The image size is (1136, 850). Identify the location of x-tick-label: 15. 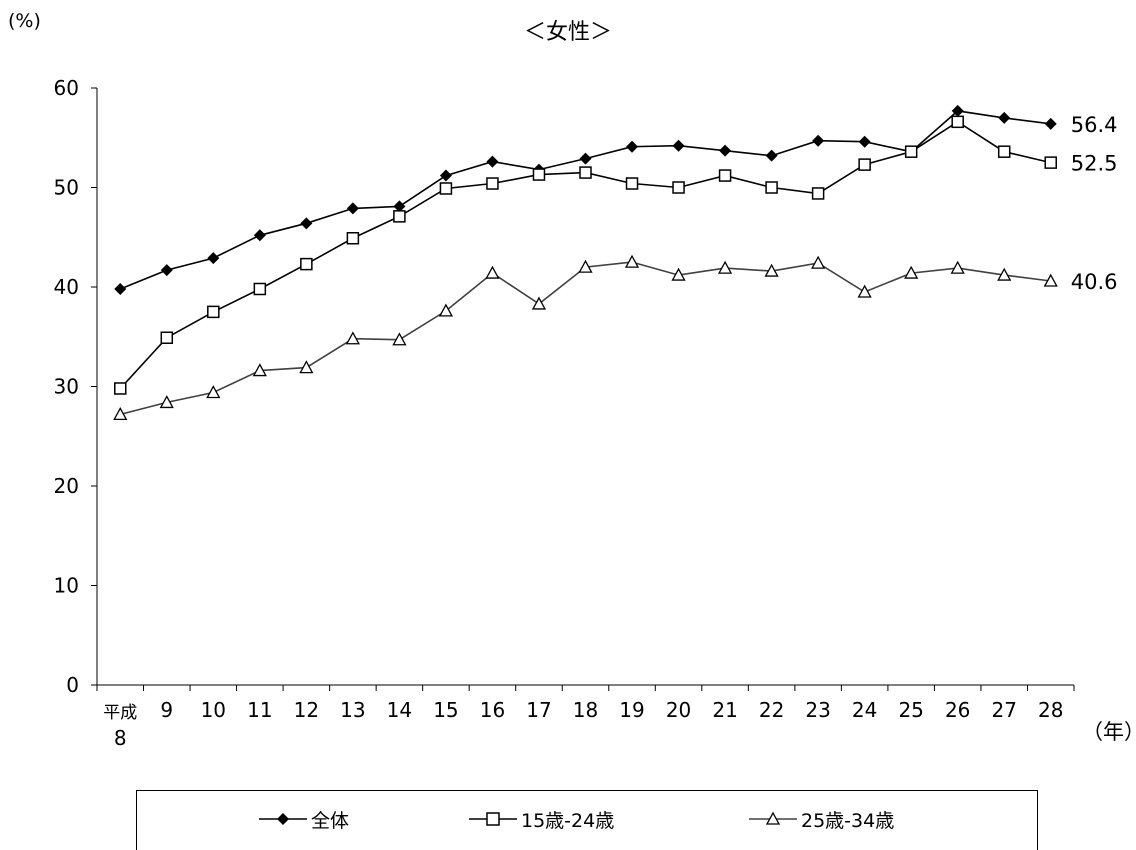
(445, 710).